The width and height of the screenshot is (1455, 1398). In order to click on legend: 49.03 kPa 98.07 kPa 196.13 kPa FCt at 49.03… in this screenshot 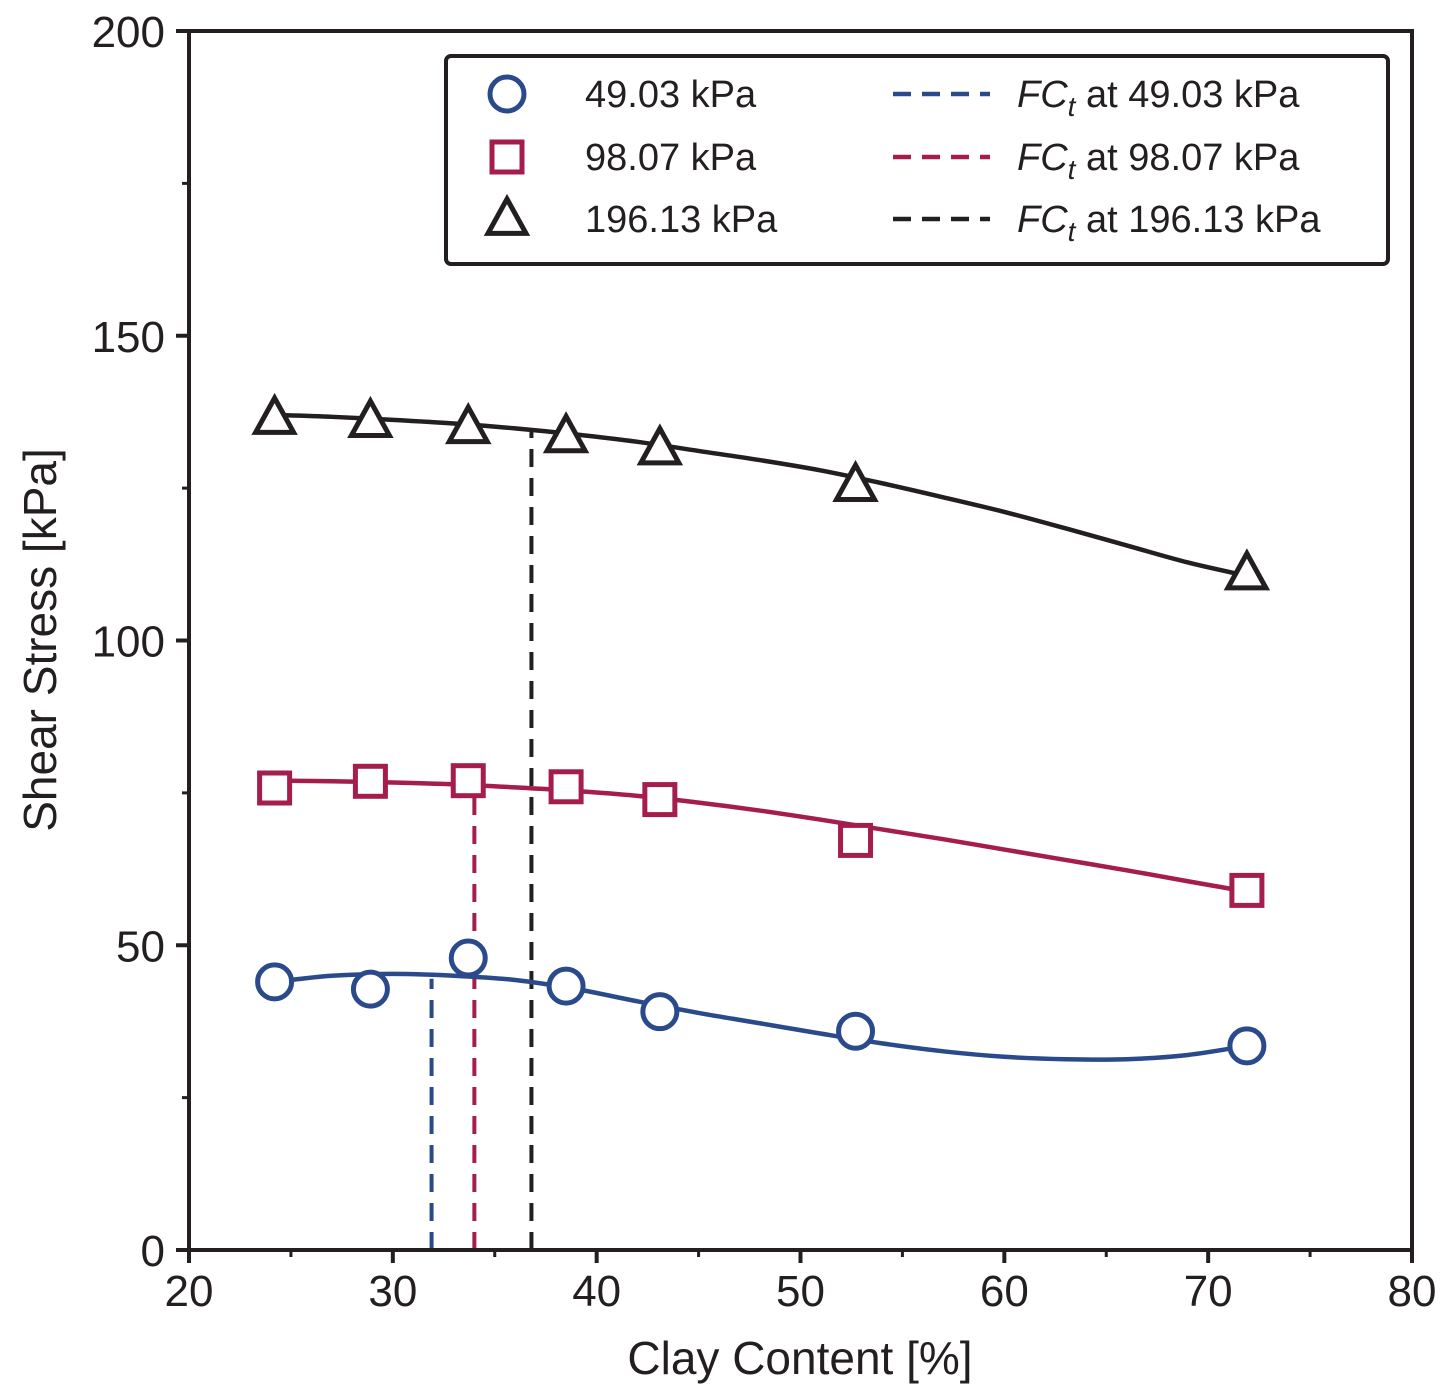, I will do `click(917, 160)`.